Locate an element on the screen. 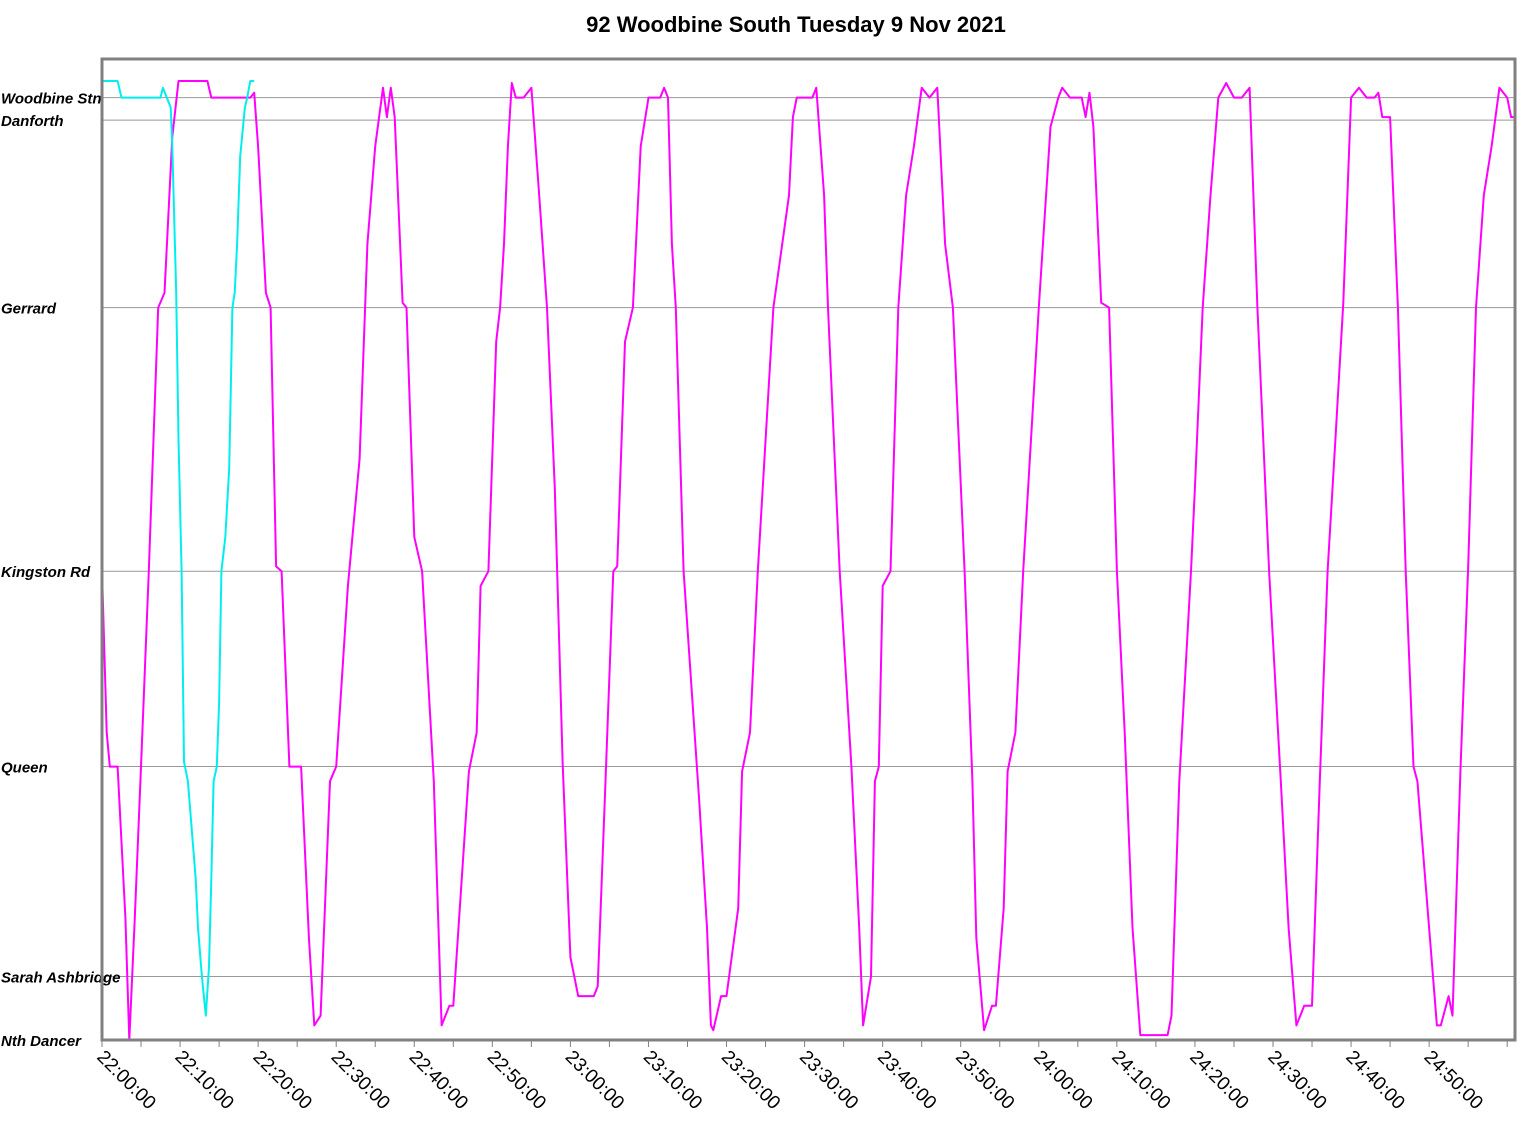 This screenshot has width=1523, height=1136. x-tick-label: 23:00:00 is located at coordinates (594, 1080).